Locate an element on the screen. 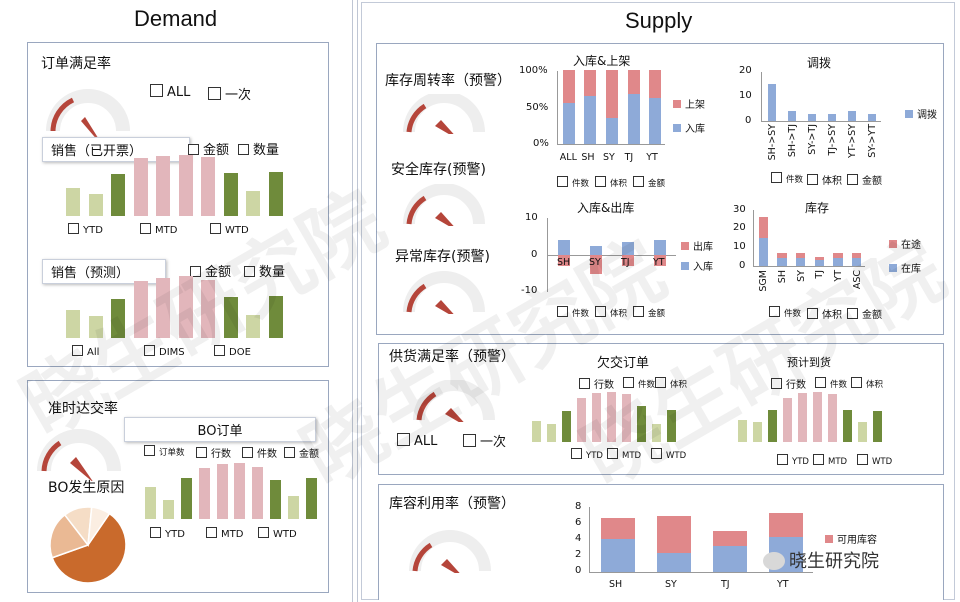 The image size is (960, 602). sales-ytd-option: YTD is located at coordinates (85, 229).